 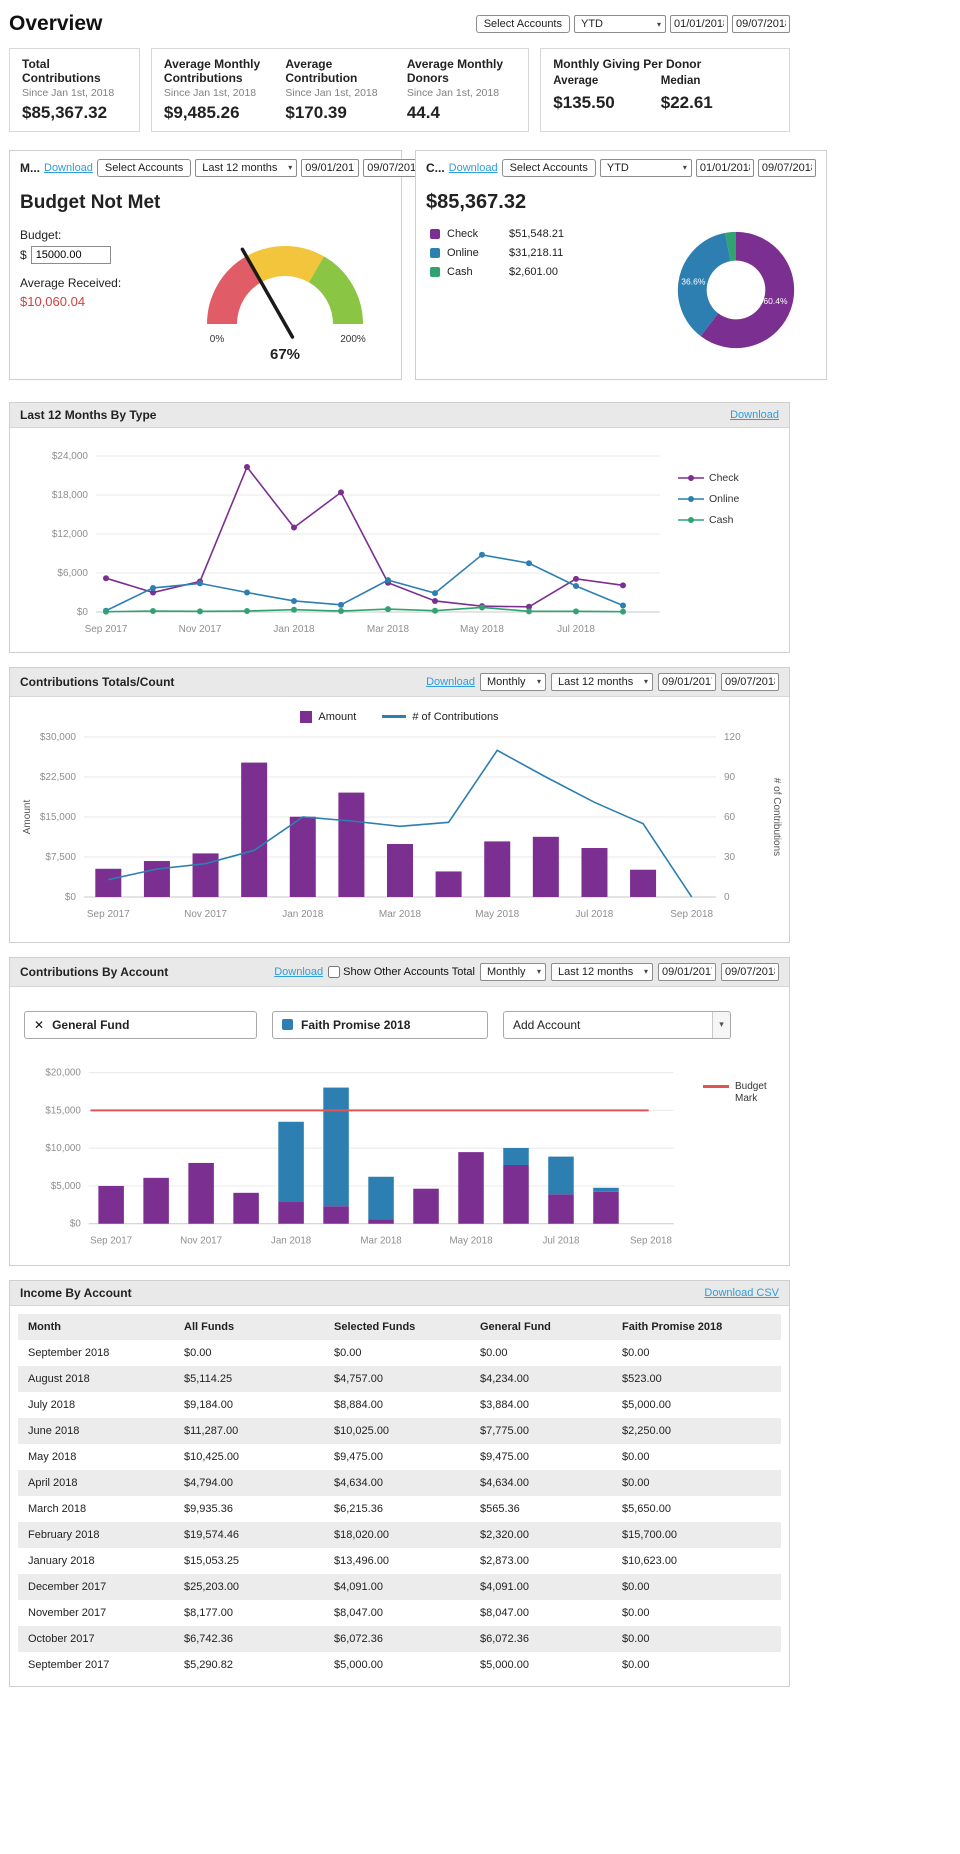 I want to click on currency-symbol: $, so click(x=23, y=254).